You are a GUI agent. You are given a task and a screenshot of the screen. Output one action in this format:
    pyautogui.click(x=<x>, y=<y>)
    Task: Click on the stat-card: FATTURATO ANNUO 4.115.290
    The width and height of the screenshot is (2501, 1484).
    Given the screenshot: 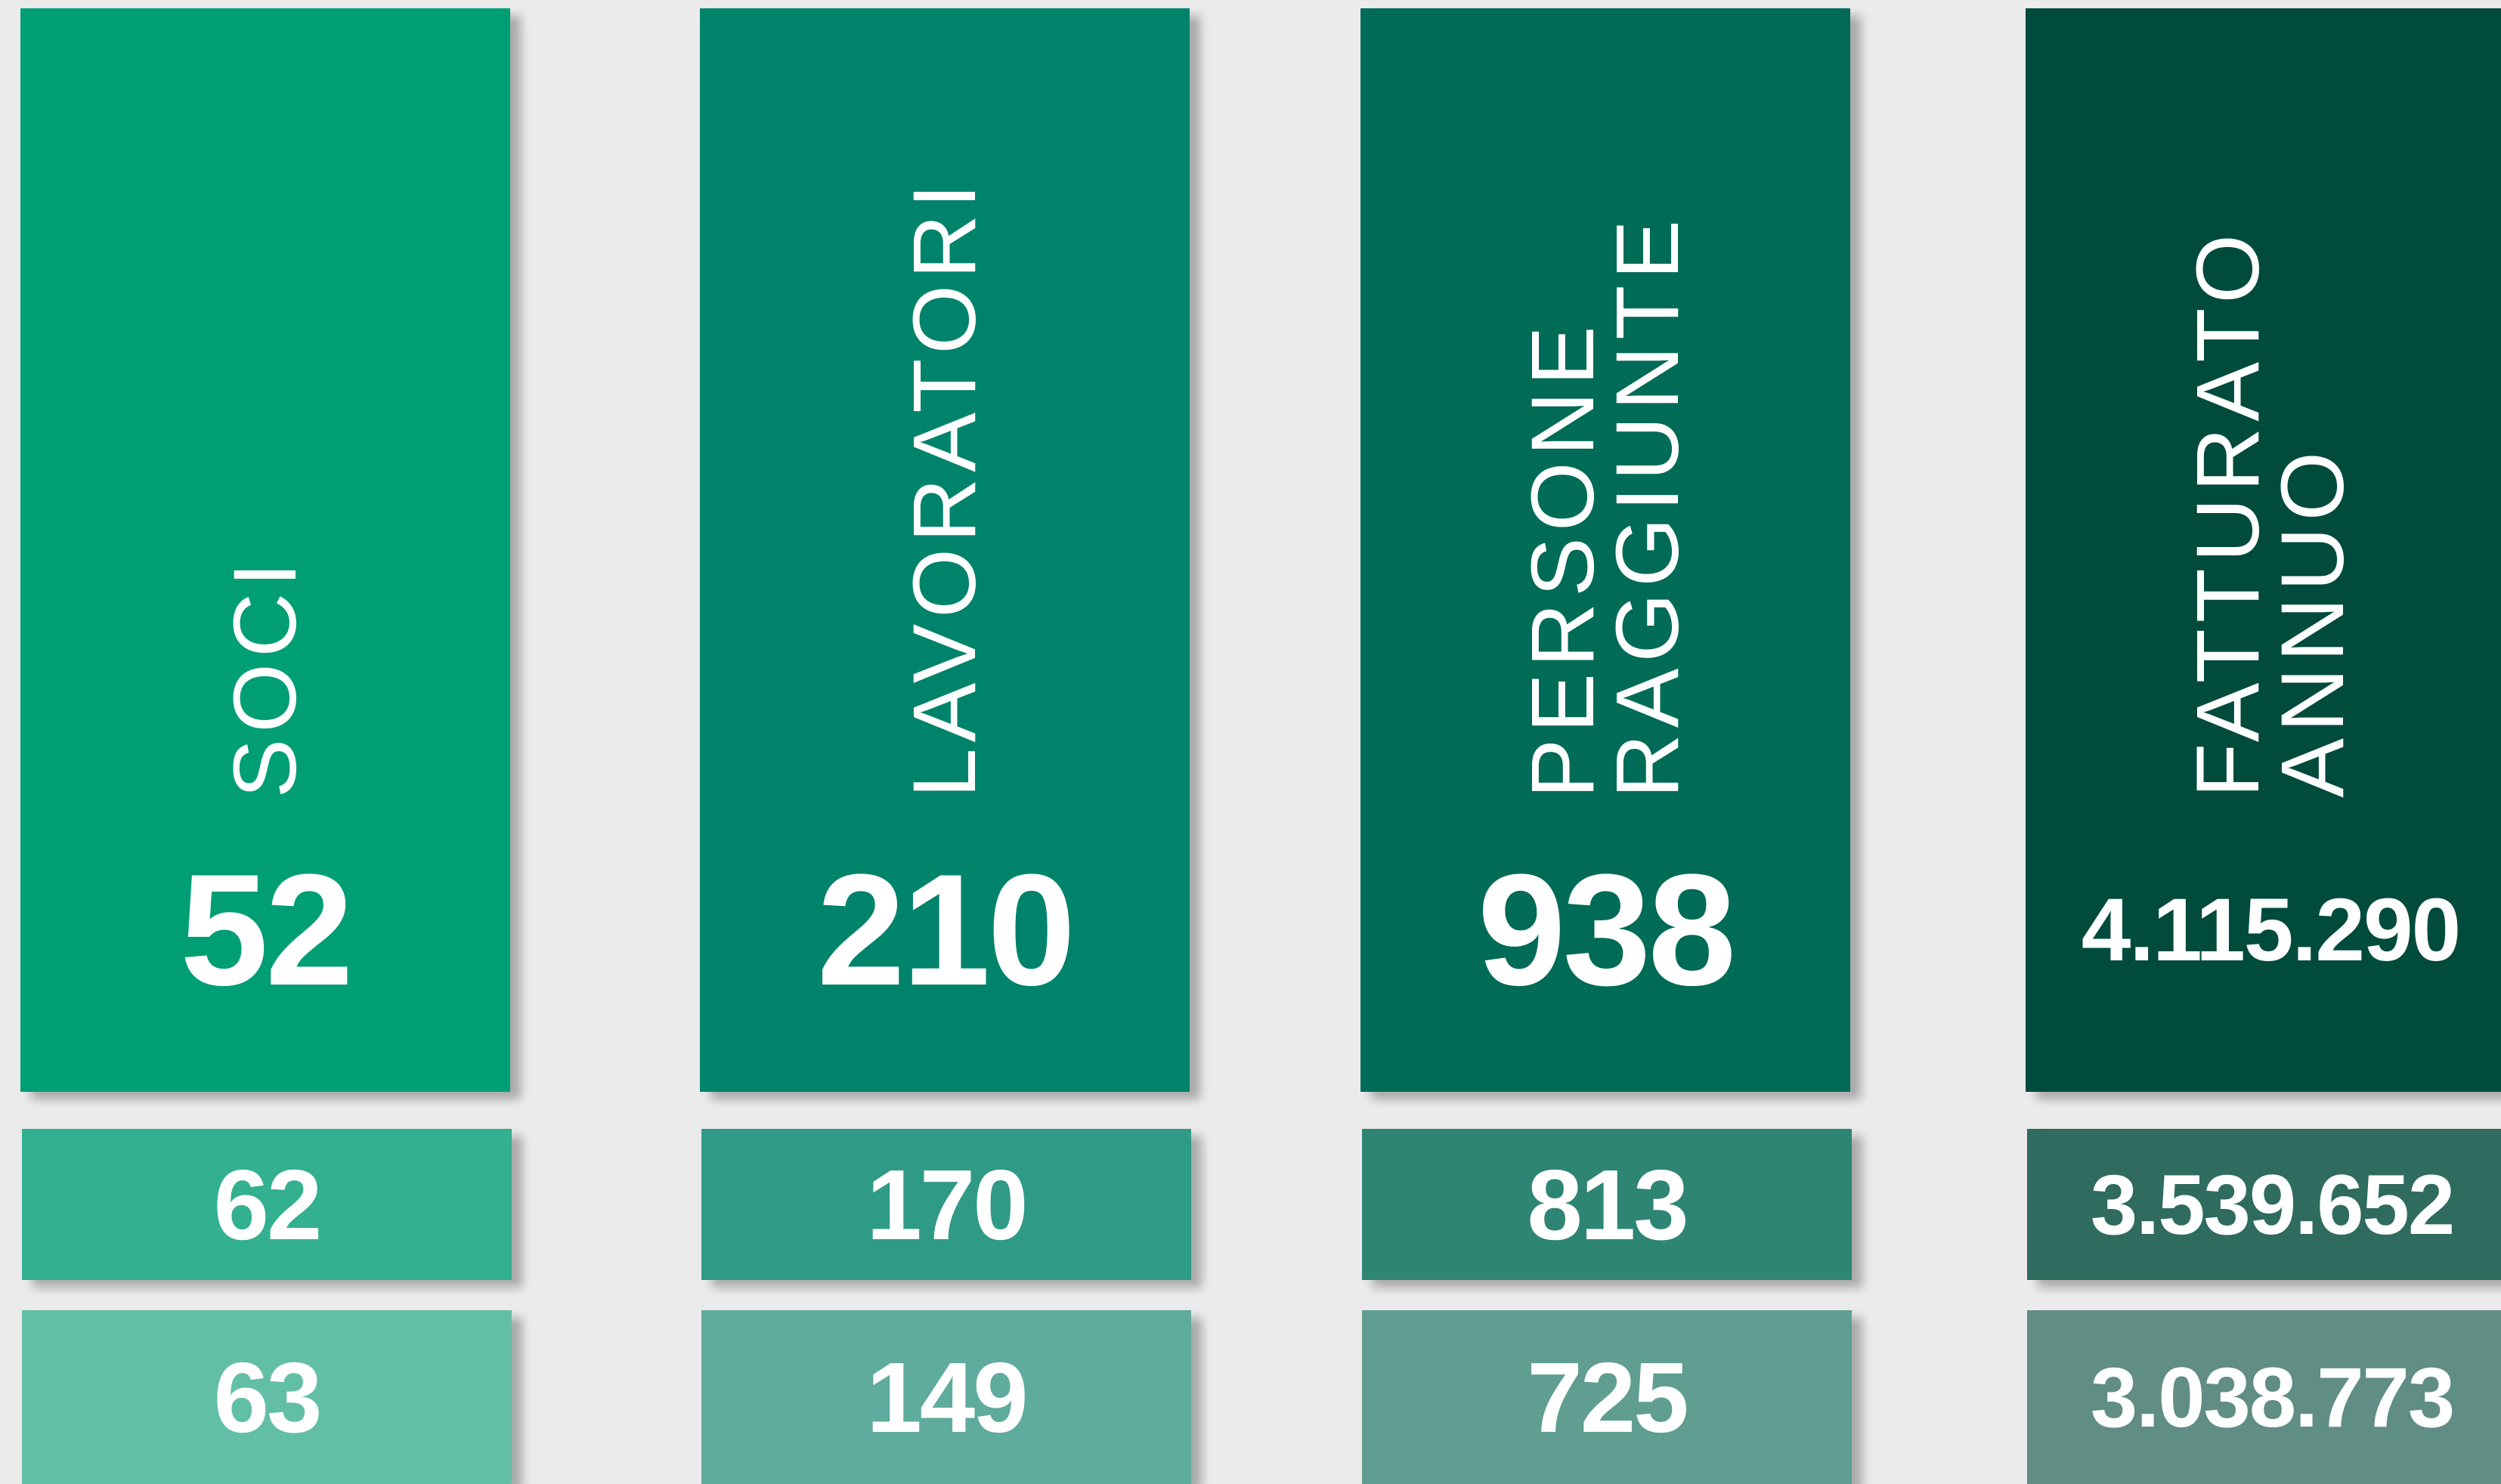 What is the action you would take?
    pyautogui.click(x=2263, y=550)
    